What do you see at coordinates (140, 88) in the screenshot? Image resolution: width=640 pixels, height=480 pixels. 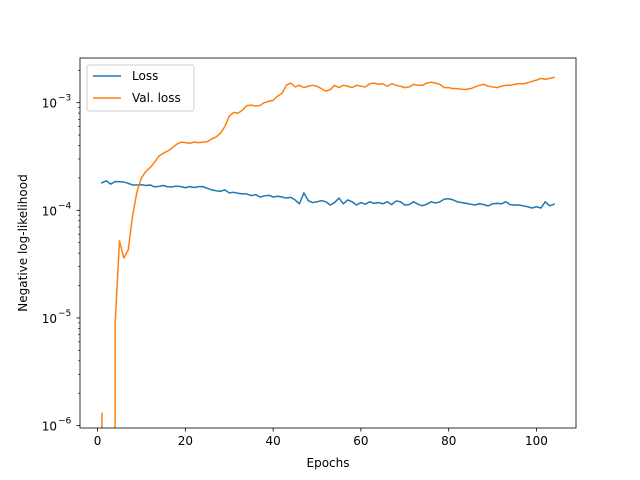 I see `legend: Loss Val. loss` at bounding box center [140, 88].